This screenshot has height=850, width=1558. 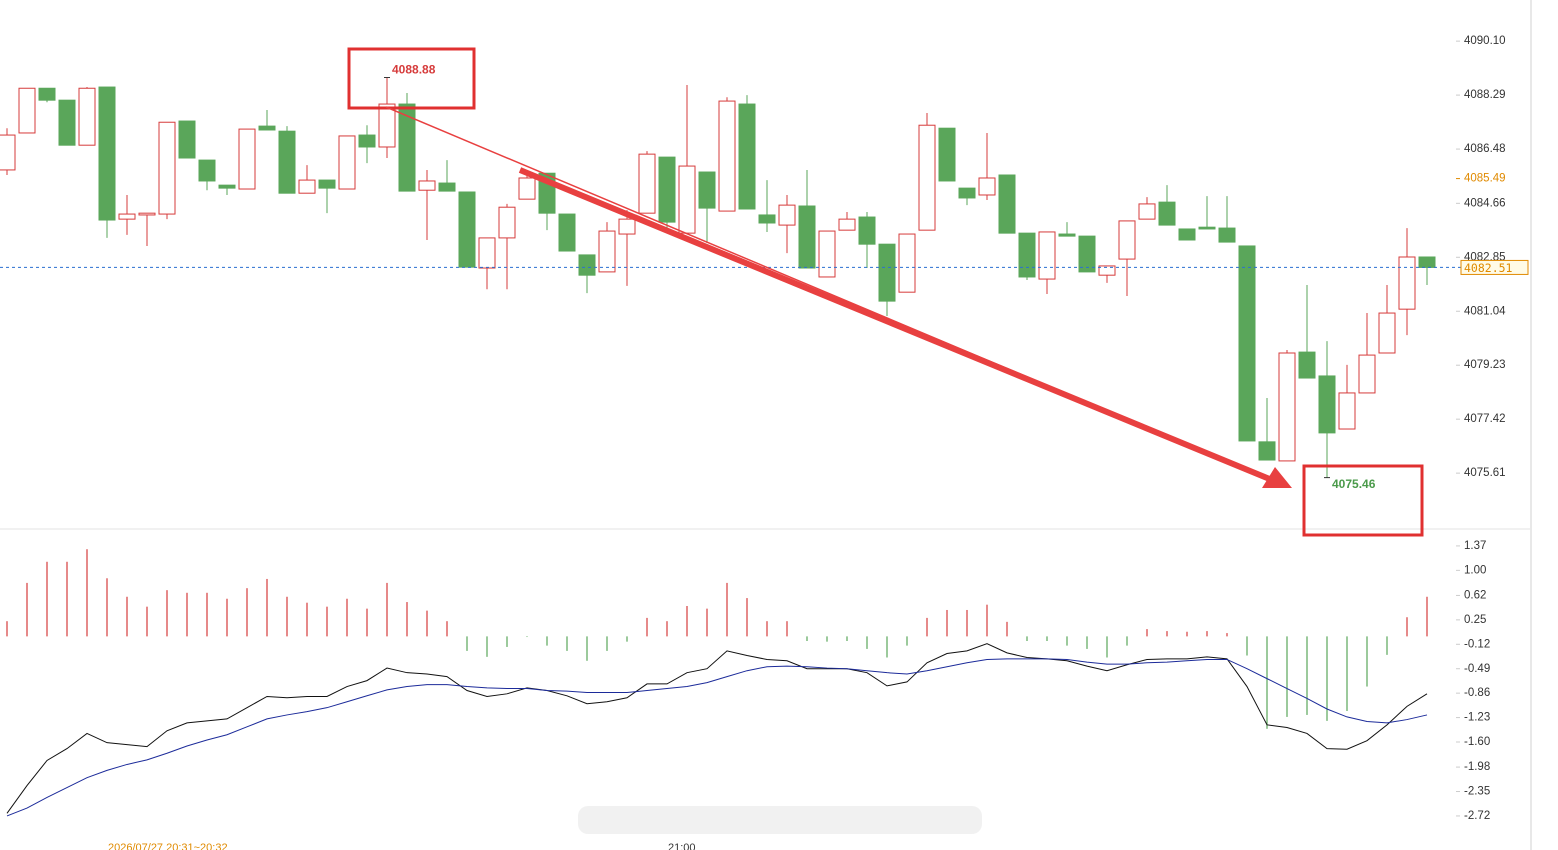 I want to click on y-tick-label: -2.35, so click(x=1477, y=792).